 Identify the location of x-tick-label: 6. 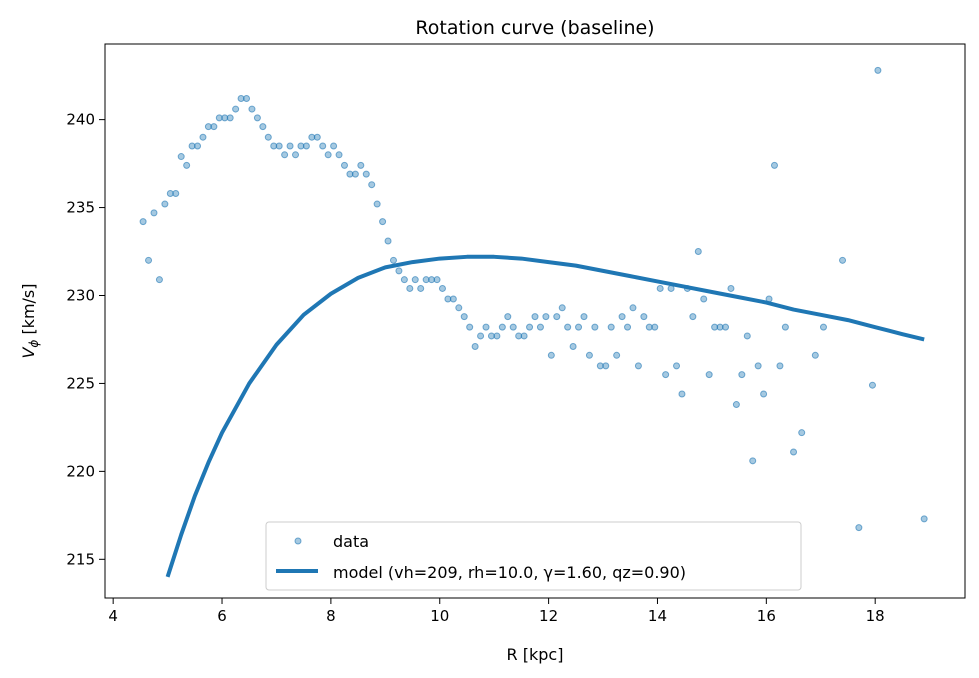
(222, 616).